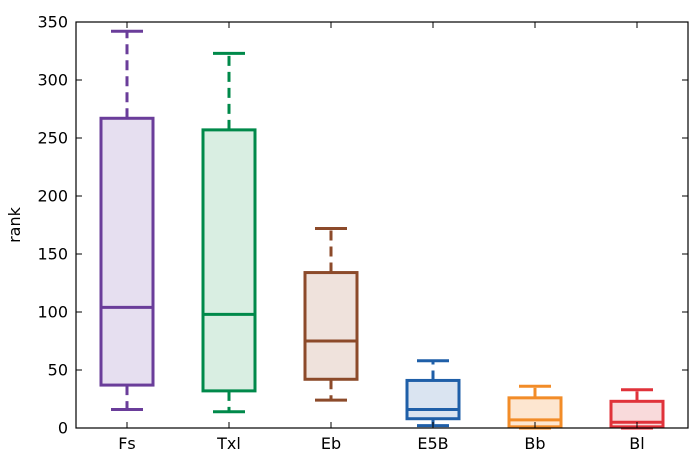  Describe the element at coordinates (127, 443) in the screenshot. I see `x-tick-label: Fs` at that location.